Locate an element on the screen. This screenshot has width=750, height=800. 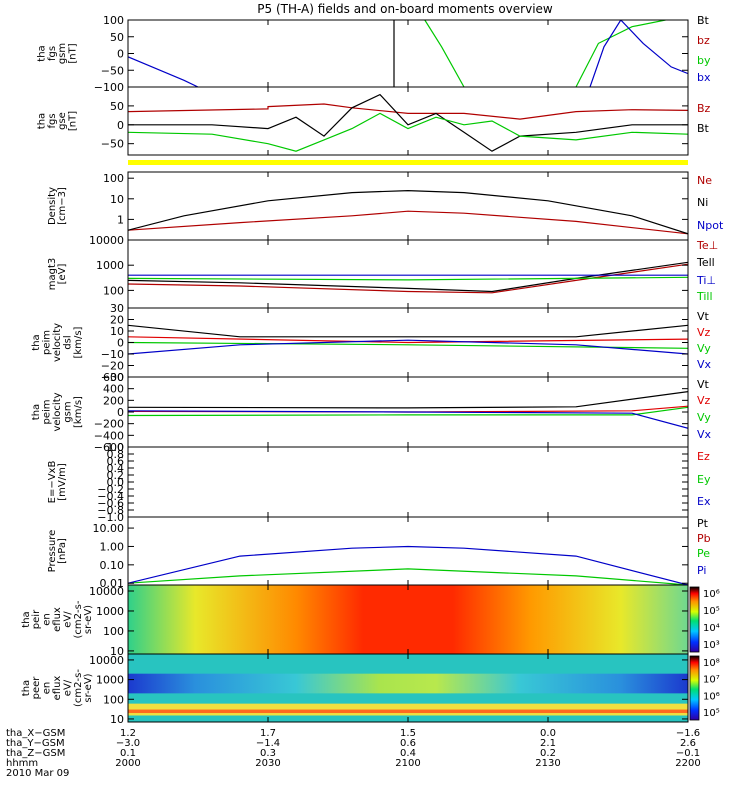
colorbar is located at coordinates (694, 619).